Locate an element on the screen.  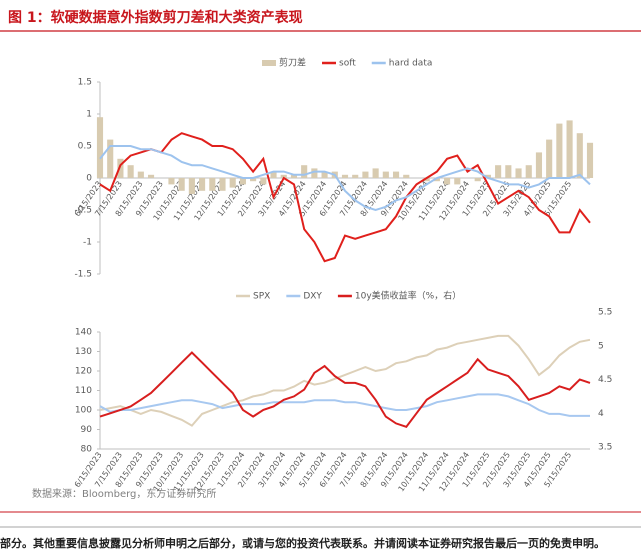
y-tick-label: 80 is located at coordinates (87, 450).